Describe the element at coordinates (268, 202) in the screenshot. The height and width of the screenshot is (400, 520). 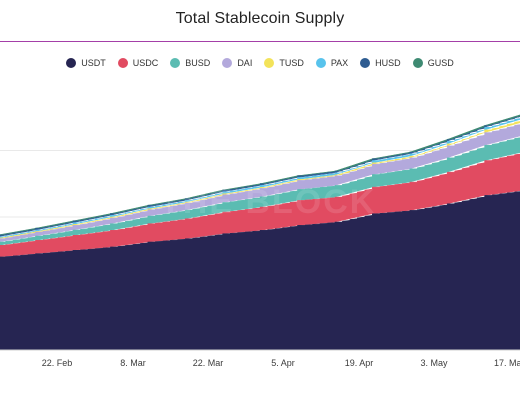
I see `watermark: THE BLOCK` at that location.